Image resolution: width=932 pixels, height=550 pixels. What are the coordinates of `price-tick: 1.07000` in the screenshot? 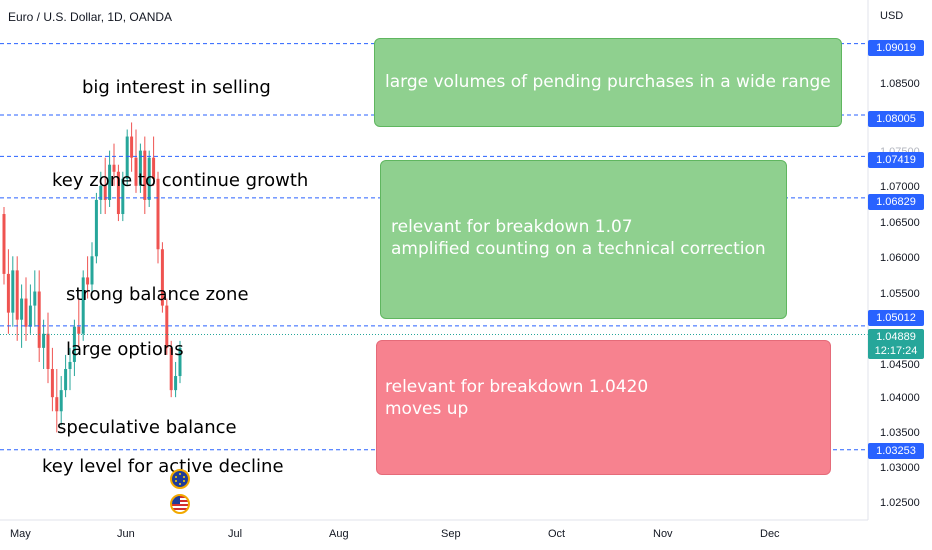 It's located at (900, 187).